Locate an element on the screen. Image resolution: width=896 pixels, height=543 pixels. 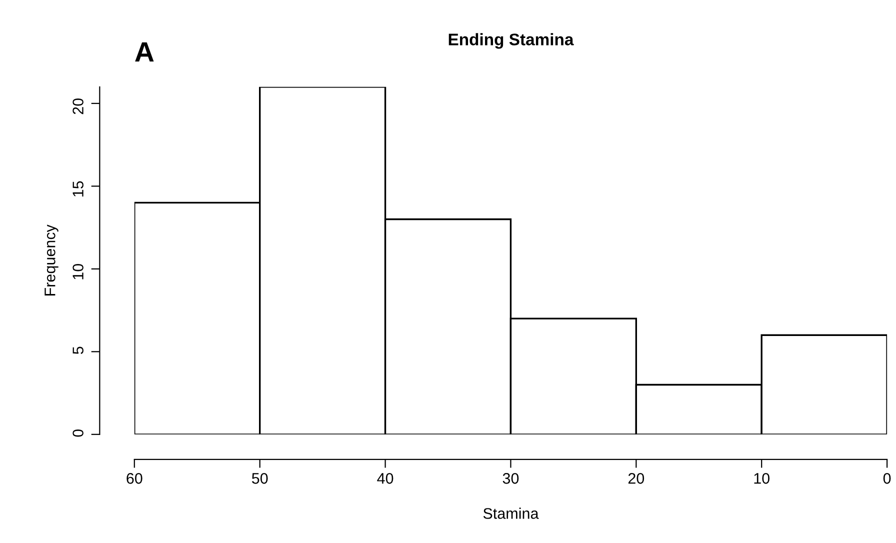
y-tick-label: 0 is located at coordinates (78, 433).